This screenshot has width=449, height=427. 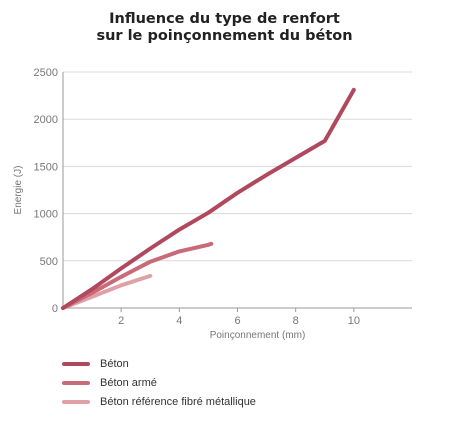 I want to click on x-tick-label-2: 2, so click(x=121, y=321).